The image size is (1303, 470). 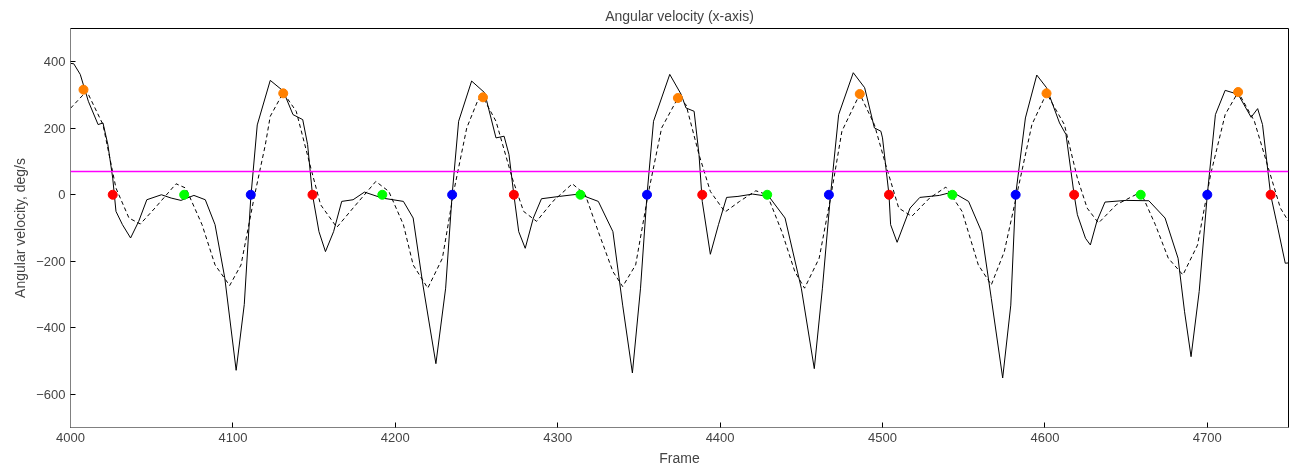 I want to click on y-axis-title: Angular velocity, deg/s, so click(x=20, y=228).